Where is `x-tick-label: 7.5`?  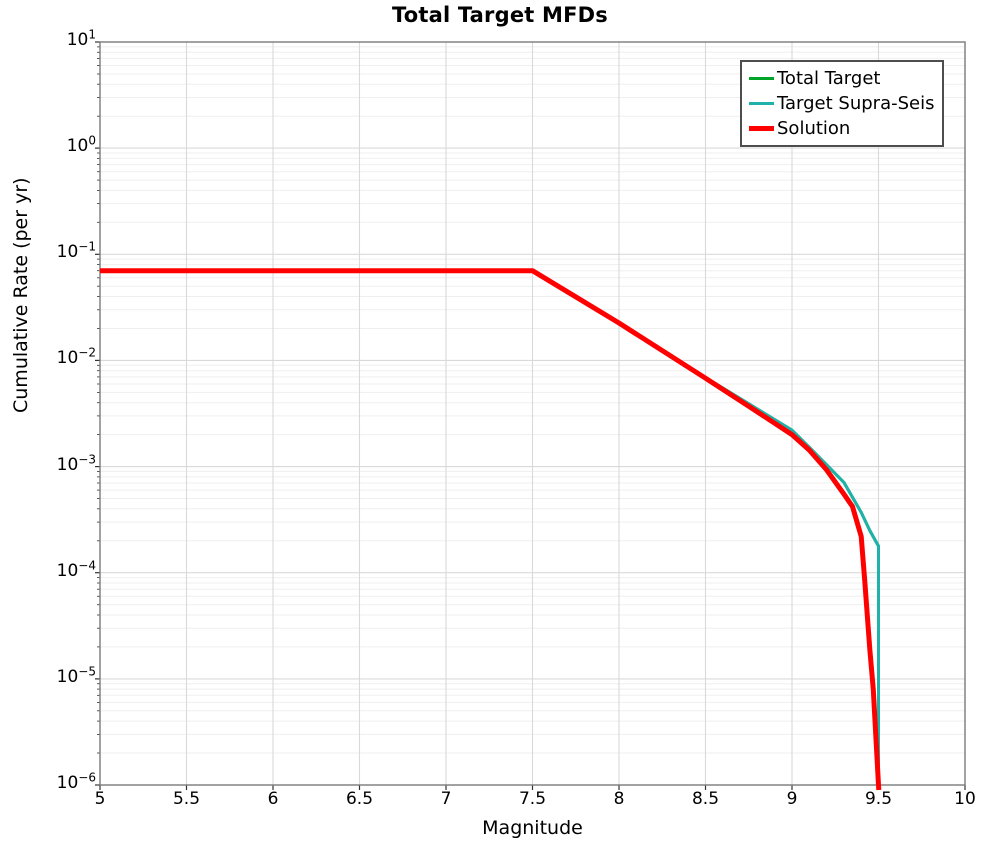 x-tick-label: 7.5 is located at coordinates (532, 799).